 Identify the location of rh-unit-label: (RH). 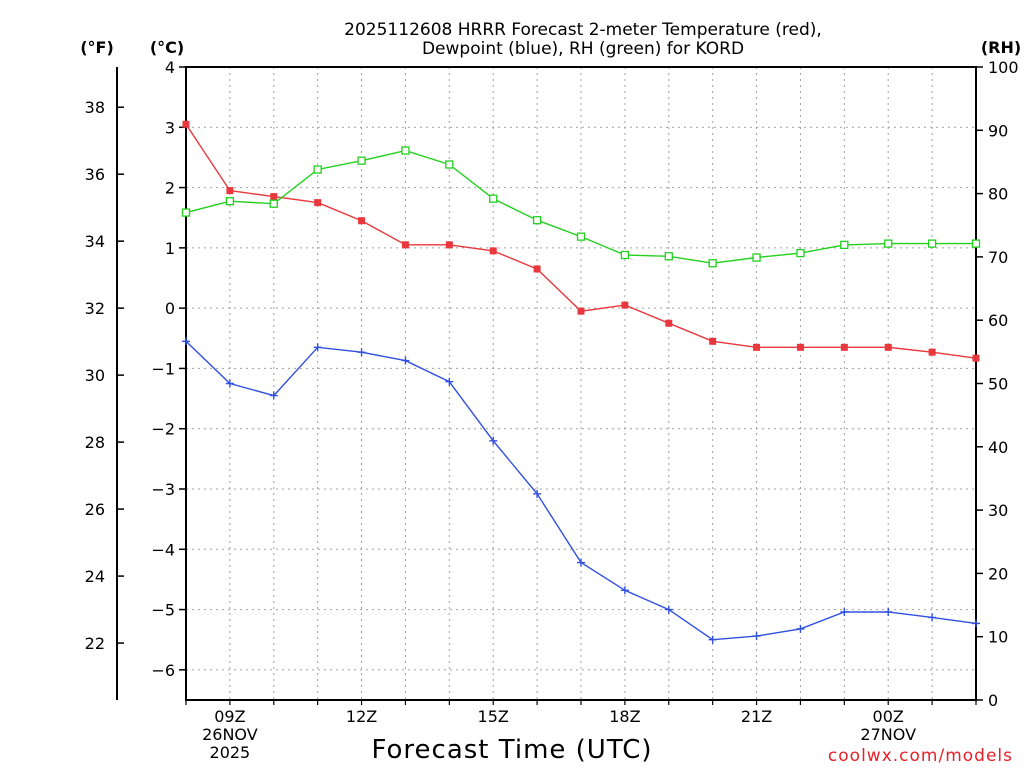
(1001, 47).